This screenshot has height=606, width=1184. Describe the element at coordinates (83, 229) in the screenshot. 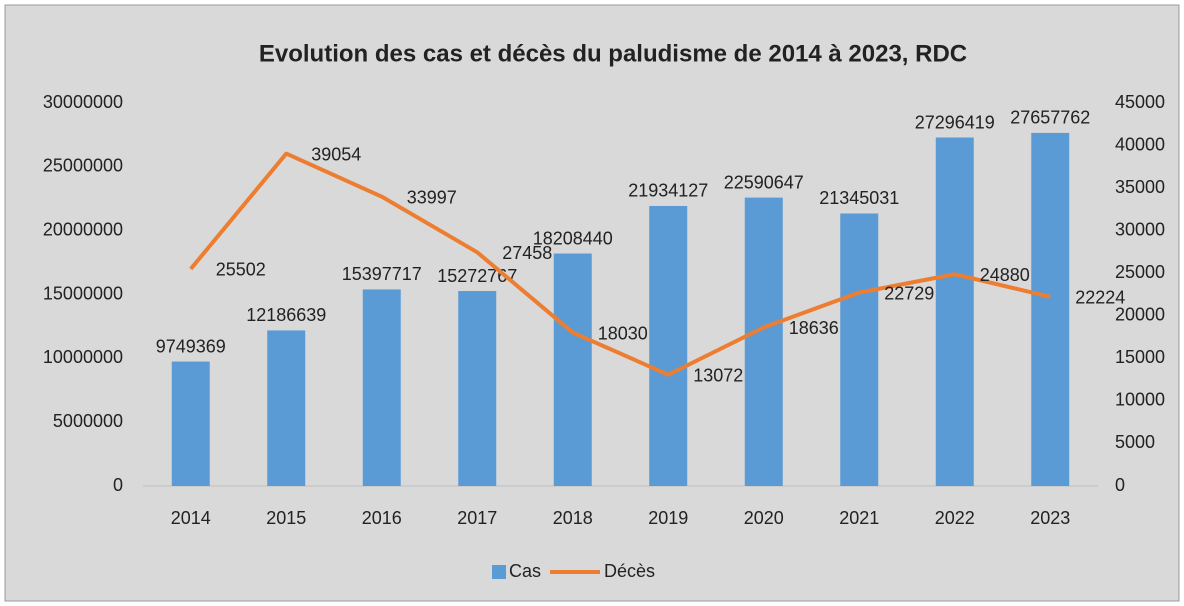

I see `y-tick-label: 20000000` at that location.